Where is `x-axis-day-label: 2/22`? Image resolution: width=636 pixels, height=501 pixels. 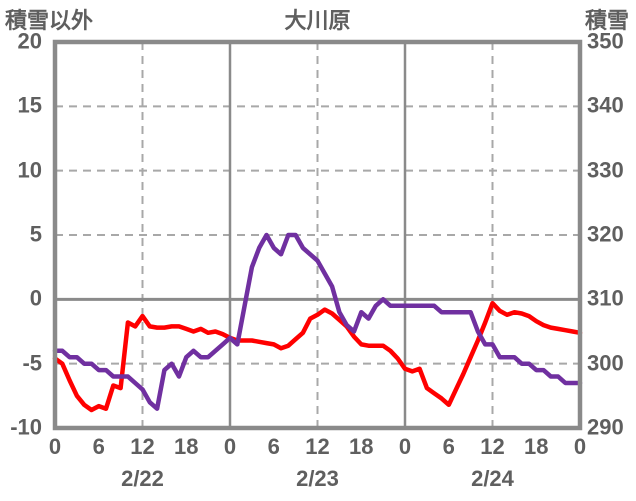 x-axis-day-label: 2/22 is located at coordinates (142, 478).